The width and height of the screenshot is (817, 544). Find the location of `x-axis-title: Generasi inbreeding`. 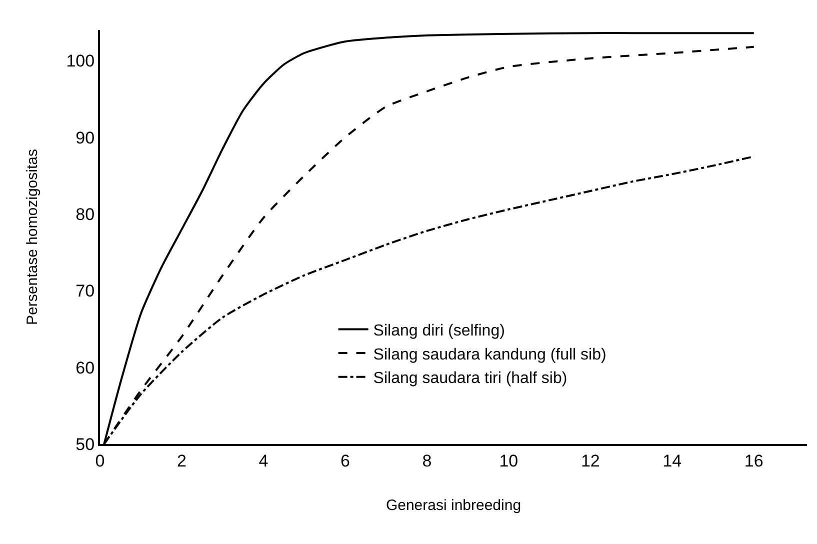

x-axis-title: Generasi inbreeding is located at coordinates (454, 505).